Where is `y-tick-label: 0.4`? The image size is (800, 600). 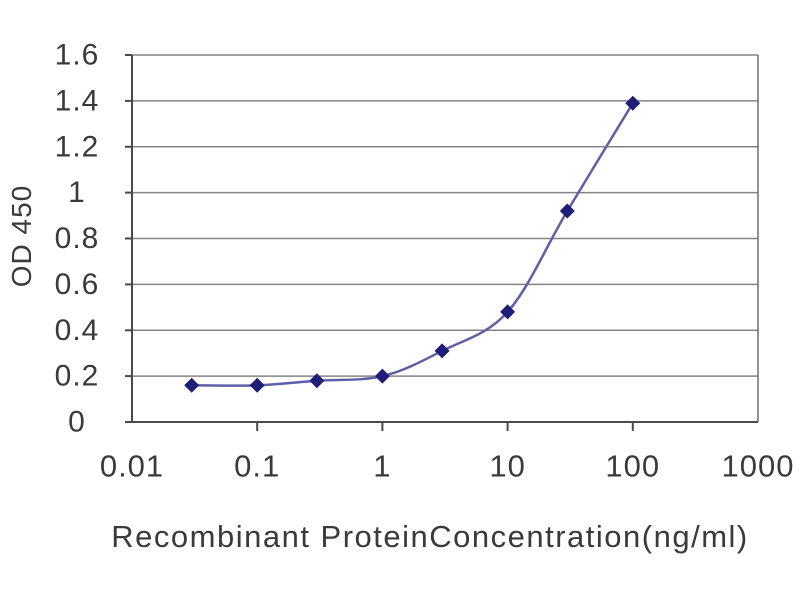
y-tick-label: 0.4 is located at coordinates (77, 330).